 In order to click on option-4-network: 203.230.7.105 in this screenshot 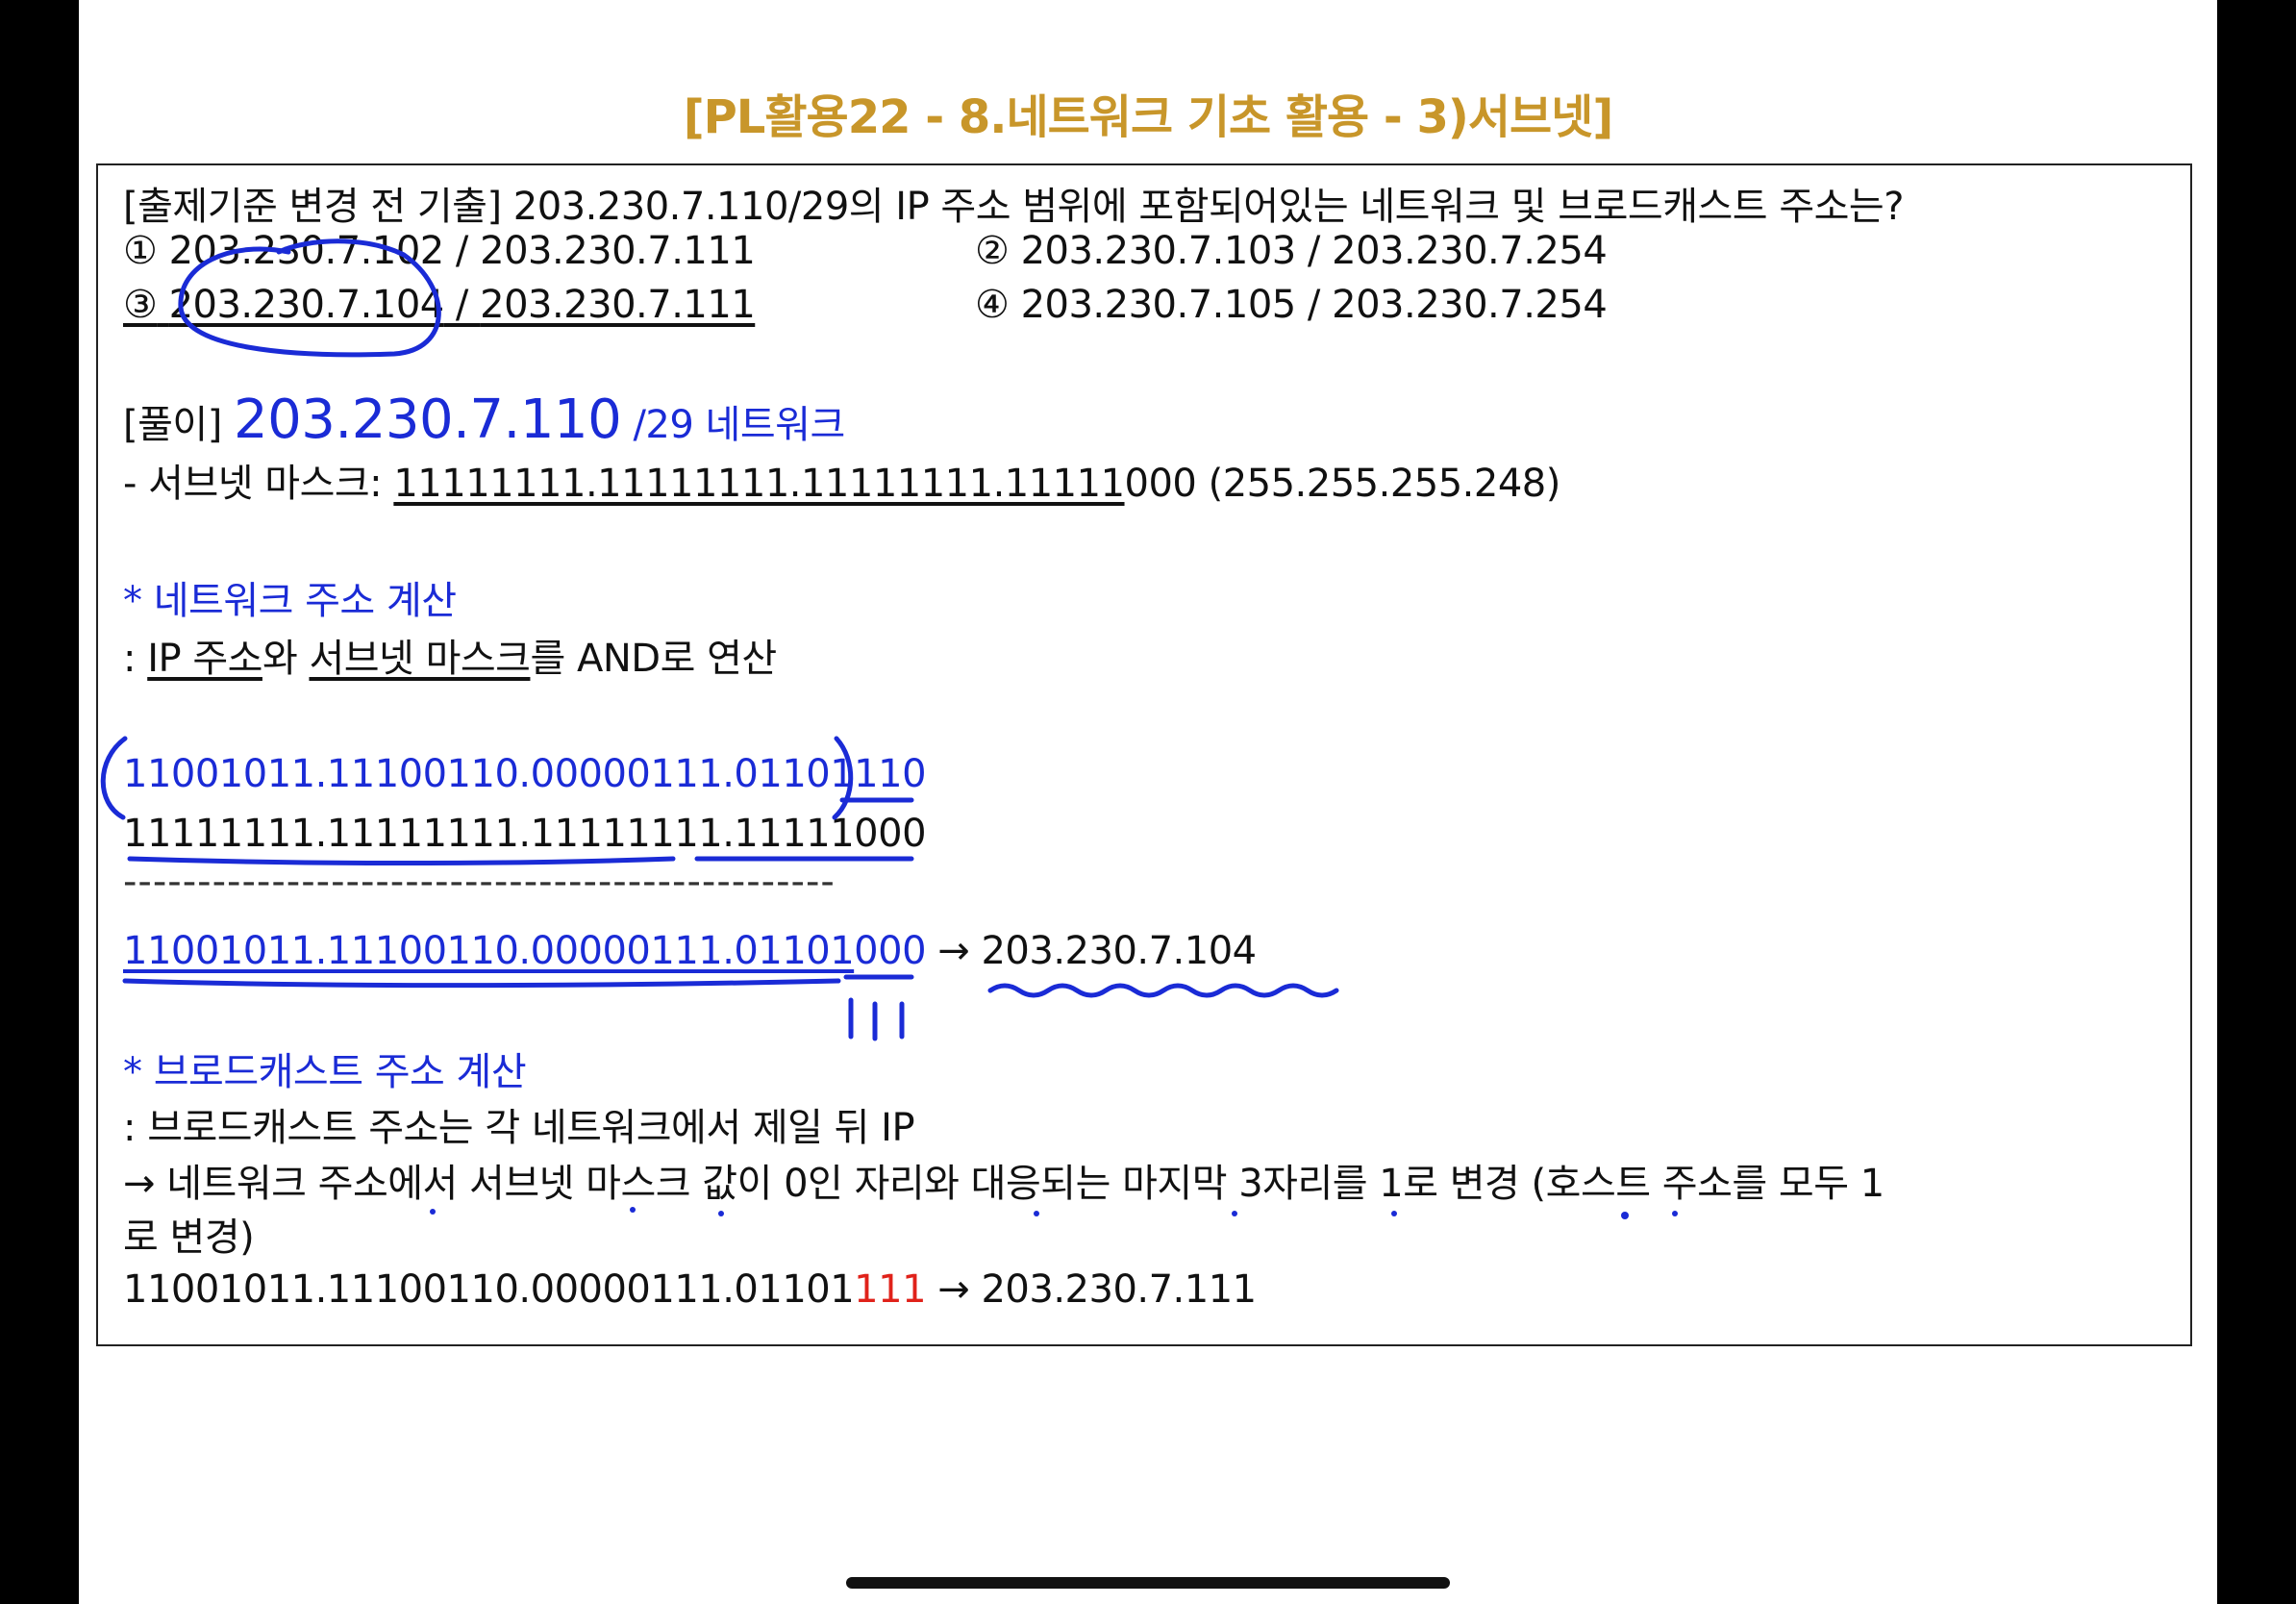, I will do `click(1158, 305)`.